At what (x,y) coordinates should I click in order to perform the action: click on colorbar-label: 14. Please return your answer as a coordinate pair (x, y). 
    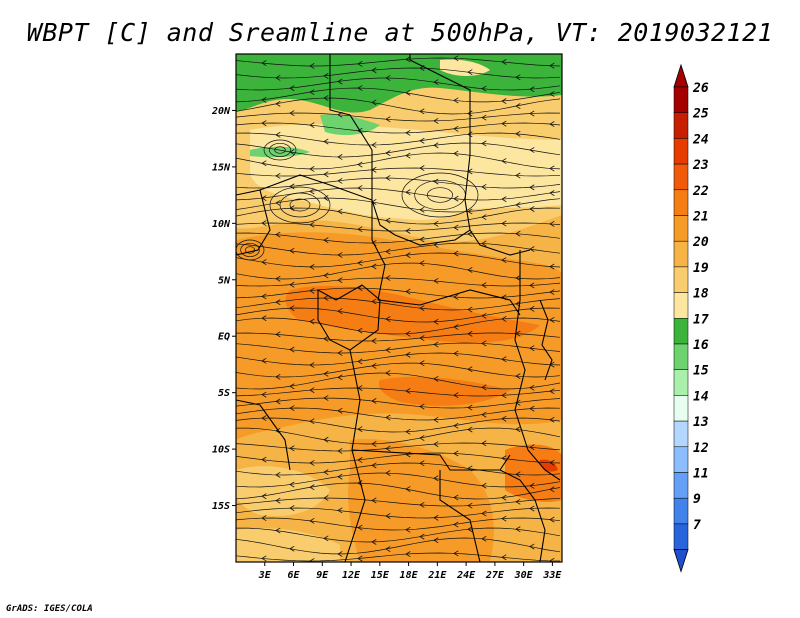
    Looking at the image, I should click on (701, 396).